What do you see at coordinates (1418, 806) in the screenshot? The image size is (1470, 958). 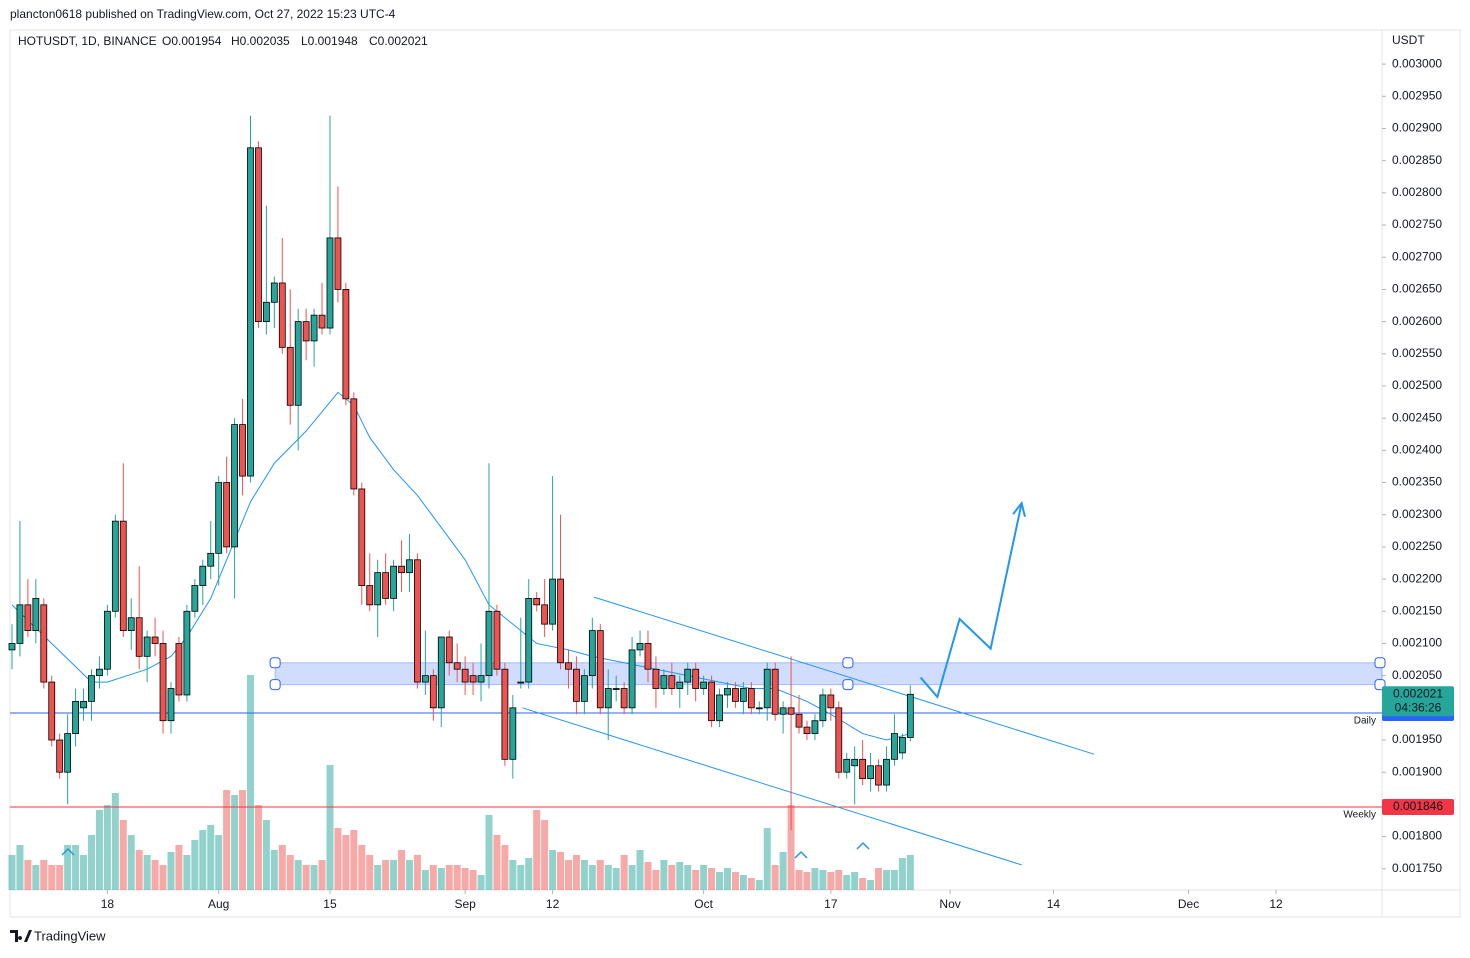 I see `price-badge-label: 0.001846` at bounding box center [1418, 806].